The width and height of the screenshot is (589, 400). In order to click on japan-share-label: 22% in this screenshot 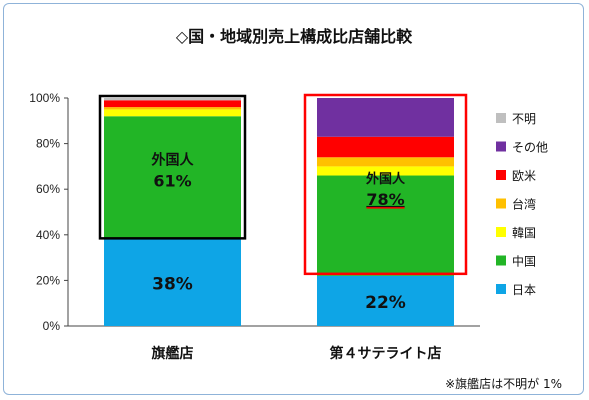, I will do `click(385, 303)`.